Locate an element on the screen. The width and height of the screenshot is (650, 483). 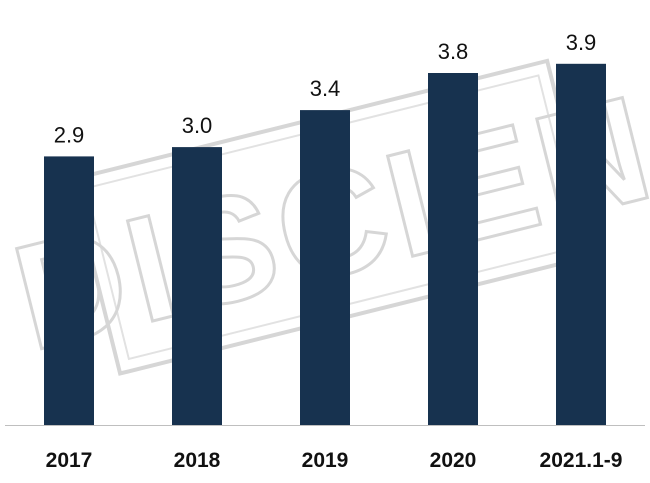
bar-2021.1-9 is located at coordinates (581, 244).